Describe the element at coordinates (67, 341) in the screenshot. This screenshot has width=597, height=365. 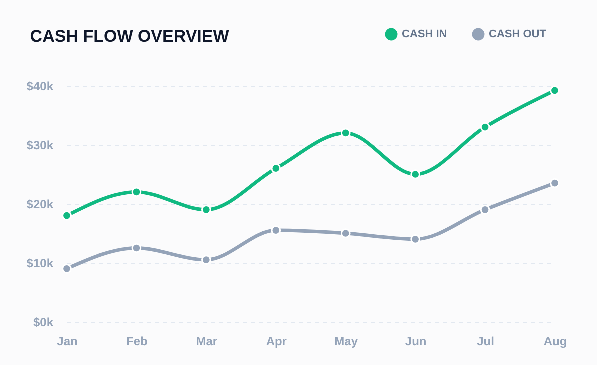
I see `x-tick-label: Jan` at that location.